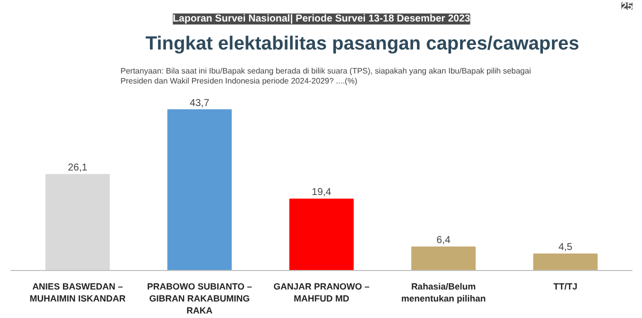  What do you see at coordinates (321, 293) in the screenshot?
I see `x-tick-label: GANJAR PRANOWO – MAHFUD MD` at bounding box center [321, 293].